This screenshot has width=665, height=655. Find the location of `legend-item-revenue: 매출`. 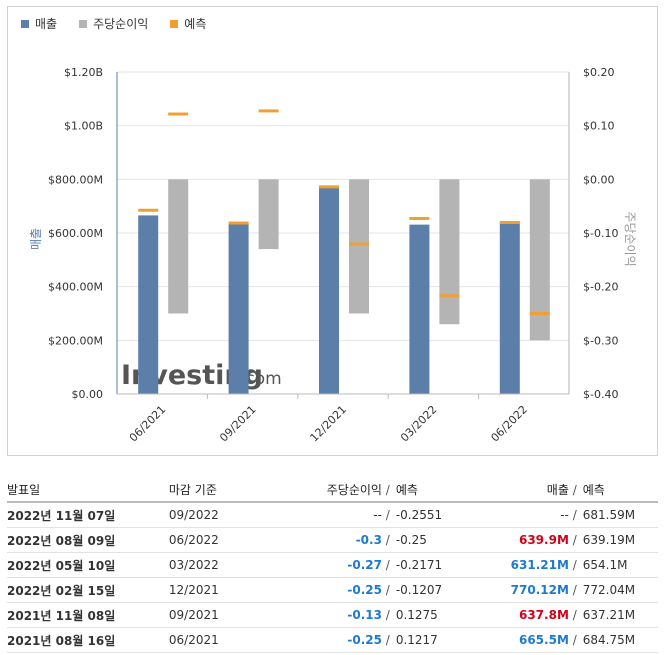

legend-item-revenue: 매출 is located at coordinates (39, 23).